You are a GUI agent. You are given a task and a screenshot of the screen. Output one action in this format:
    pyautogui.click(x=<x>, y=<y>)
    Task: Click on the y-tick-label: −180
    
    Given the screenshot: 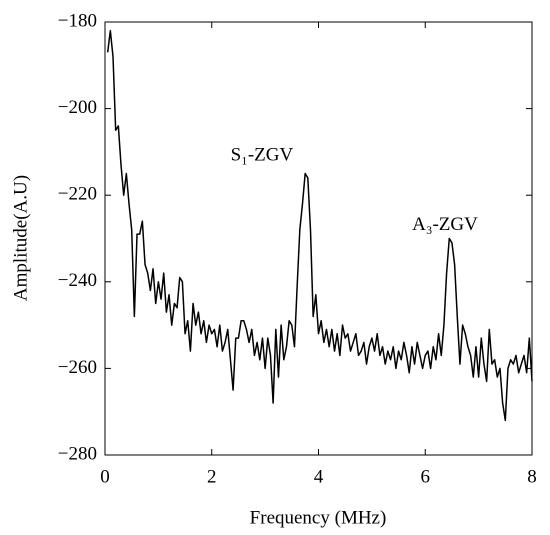 What is the action you would take?
    pyautogui.click(x=77, y=20)
    